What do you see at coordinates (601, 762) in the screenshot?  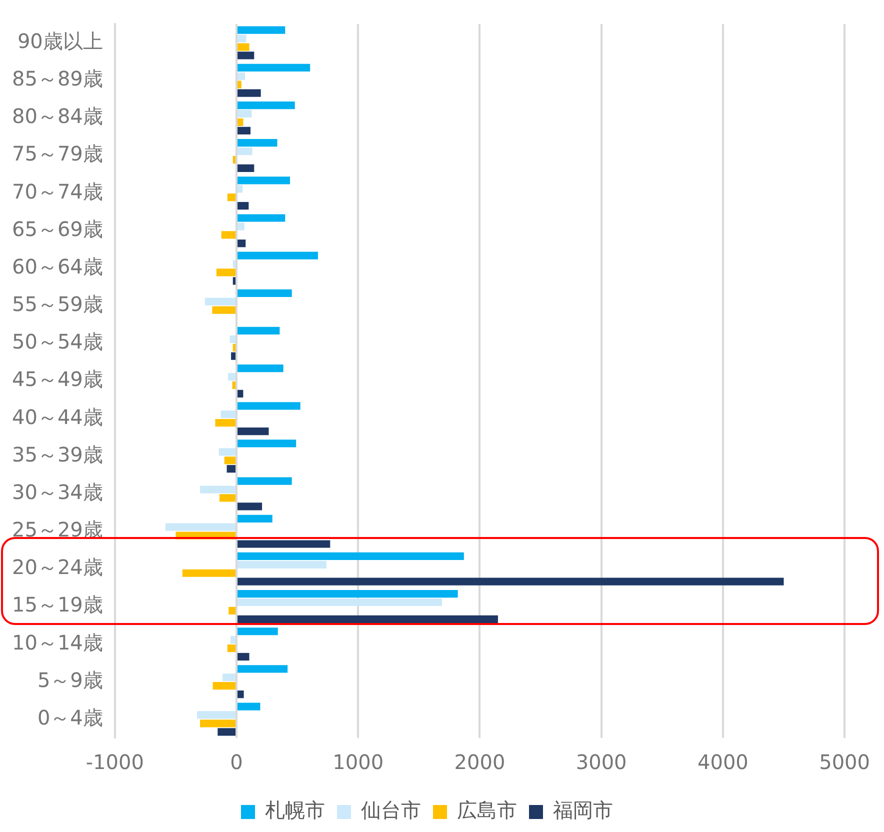 I see `x-tick-label: 3000` at bounding box center [601, 762].